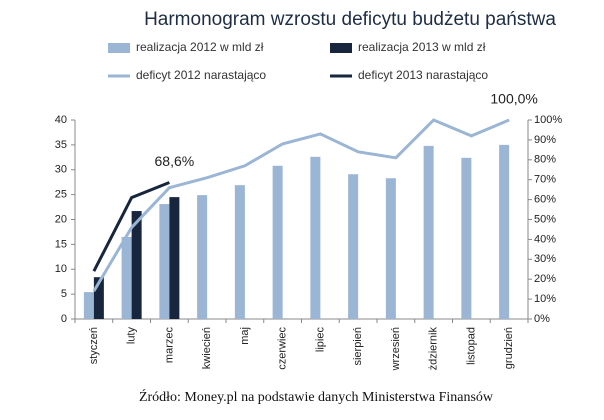  Describe the element at coordinates (61, 219) in the screenshot. I see `y-tick-label: 20` at that location.